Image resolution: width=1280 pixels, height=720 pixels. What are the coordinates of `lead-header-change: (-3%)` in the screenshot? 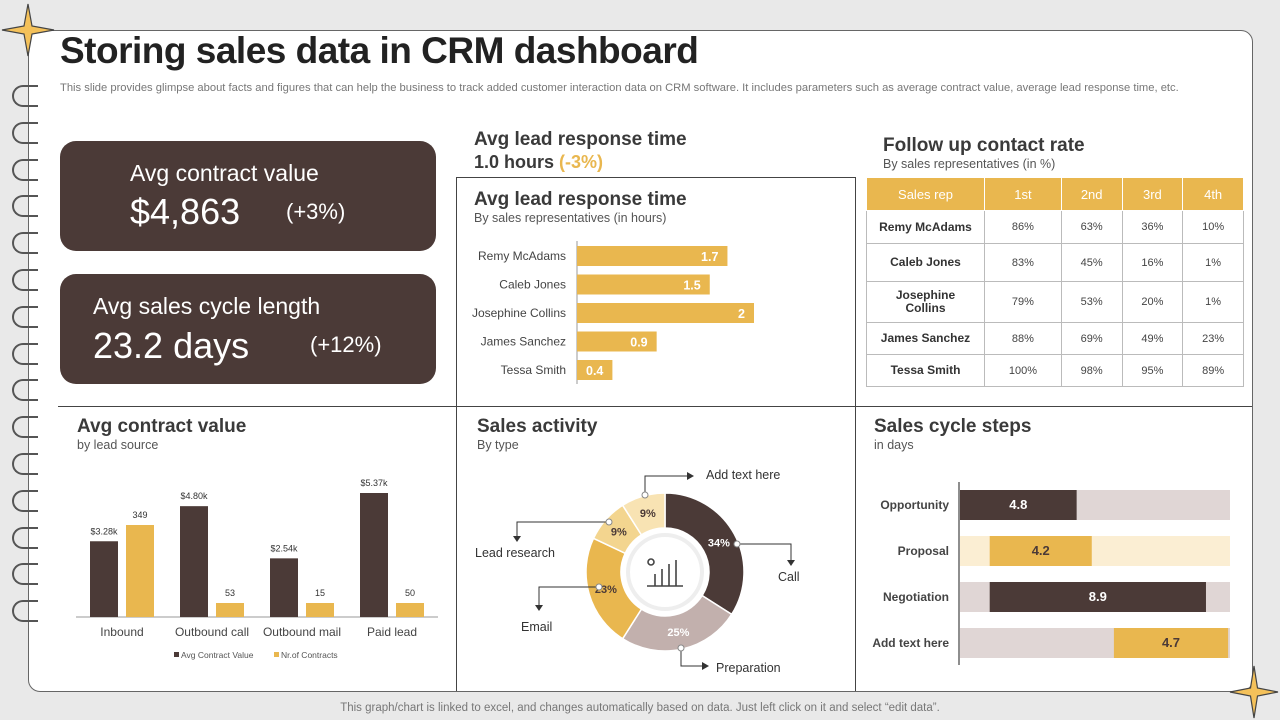 It's located at (581, 162).